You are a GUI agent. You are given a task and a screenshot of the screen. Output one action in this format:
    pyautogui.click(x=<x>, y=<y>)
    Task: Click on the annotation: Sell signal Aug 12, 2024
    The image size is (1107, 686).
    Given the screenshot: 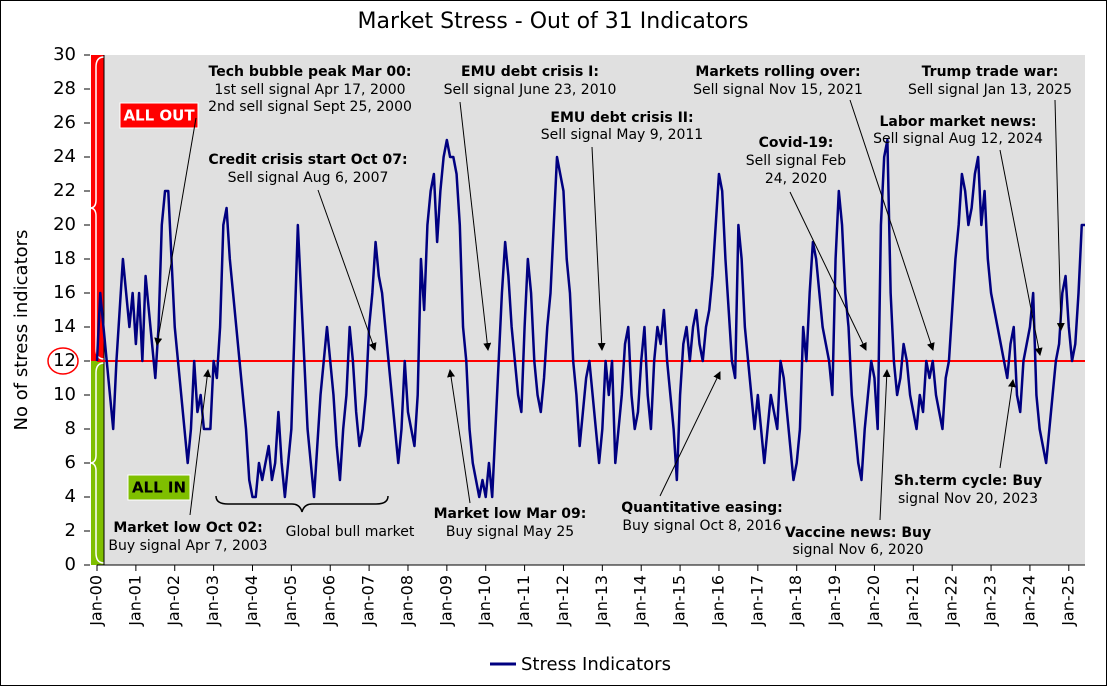 What is the action you would take?
    pyautogui.click(x=958, y=139)
    